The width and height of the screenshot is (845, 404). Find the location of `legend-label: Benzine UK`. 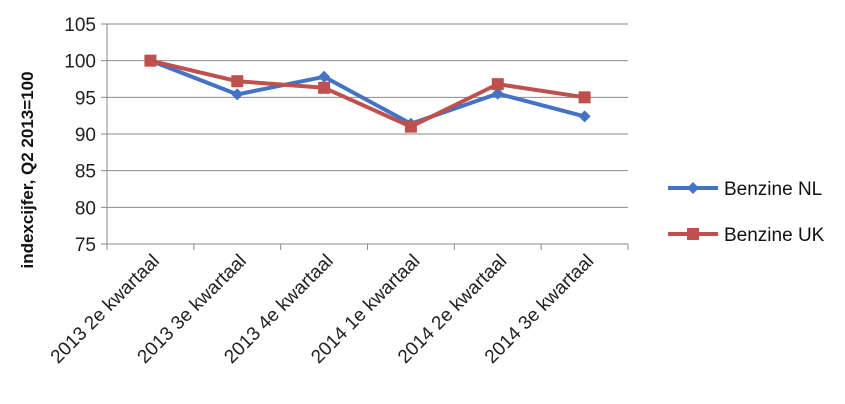

legend-label: Benzine UK is located at coordinates (774, 235).